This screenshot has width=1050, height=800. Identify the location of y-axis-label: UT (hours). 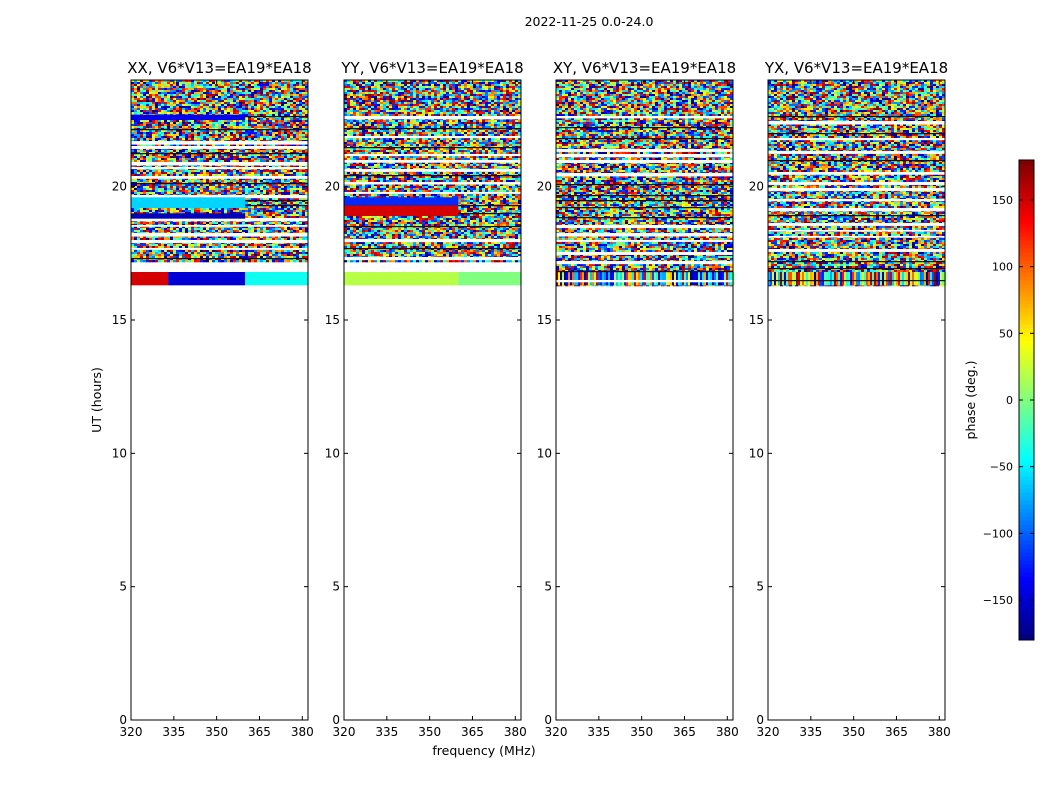
(96, 400).